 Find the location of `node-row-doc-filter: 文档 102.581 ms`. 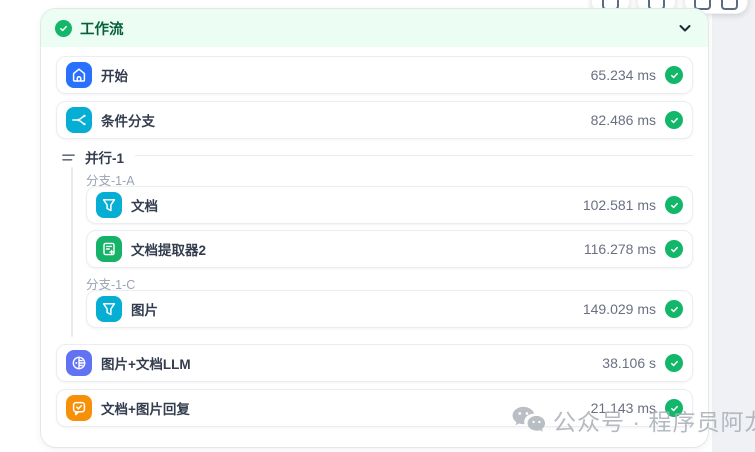

node-row-doc-filter: 文档 102.581 ms is located at coordinates (389, 205).